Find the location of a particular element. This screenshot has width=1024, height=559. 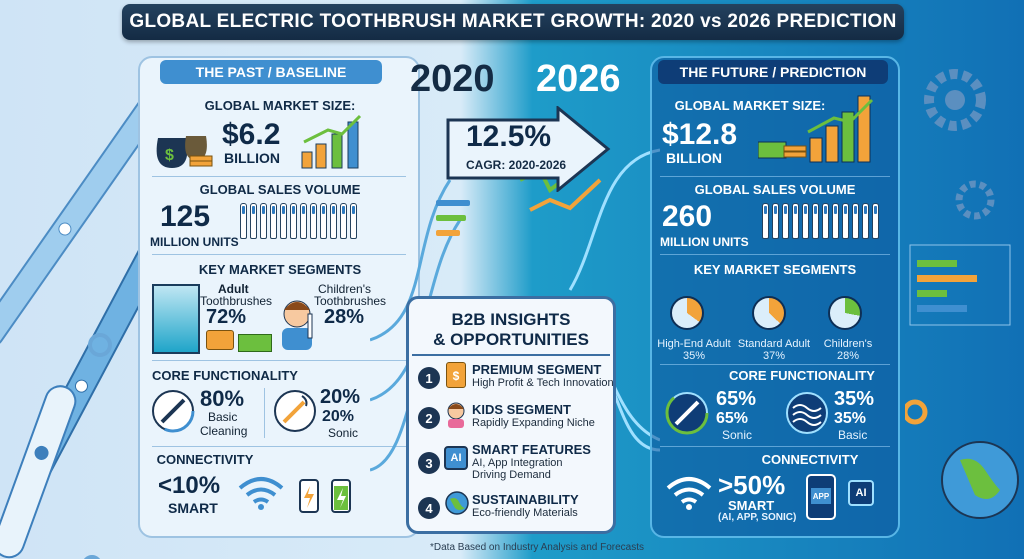

year-2026: 2026 is located at coordinates (578, 79).